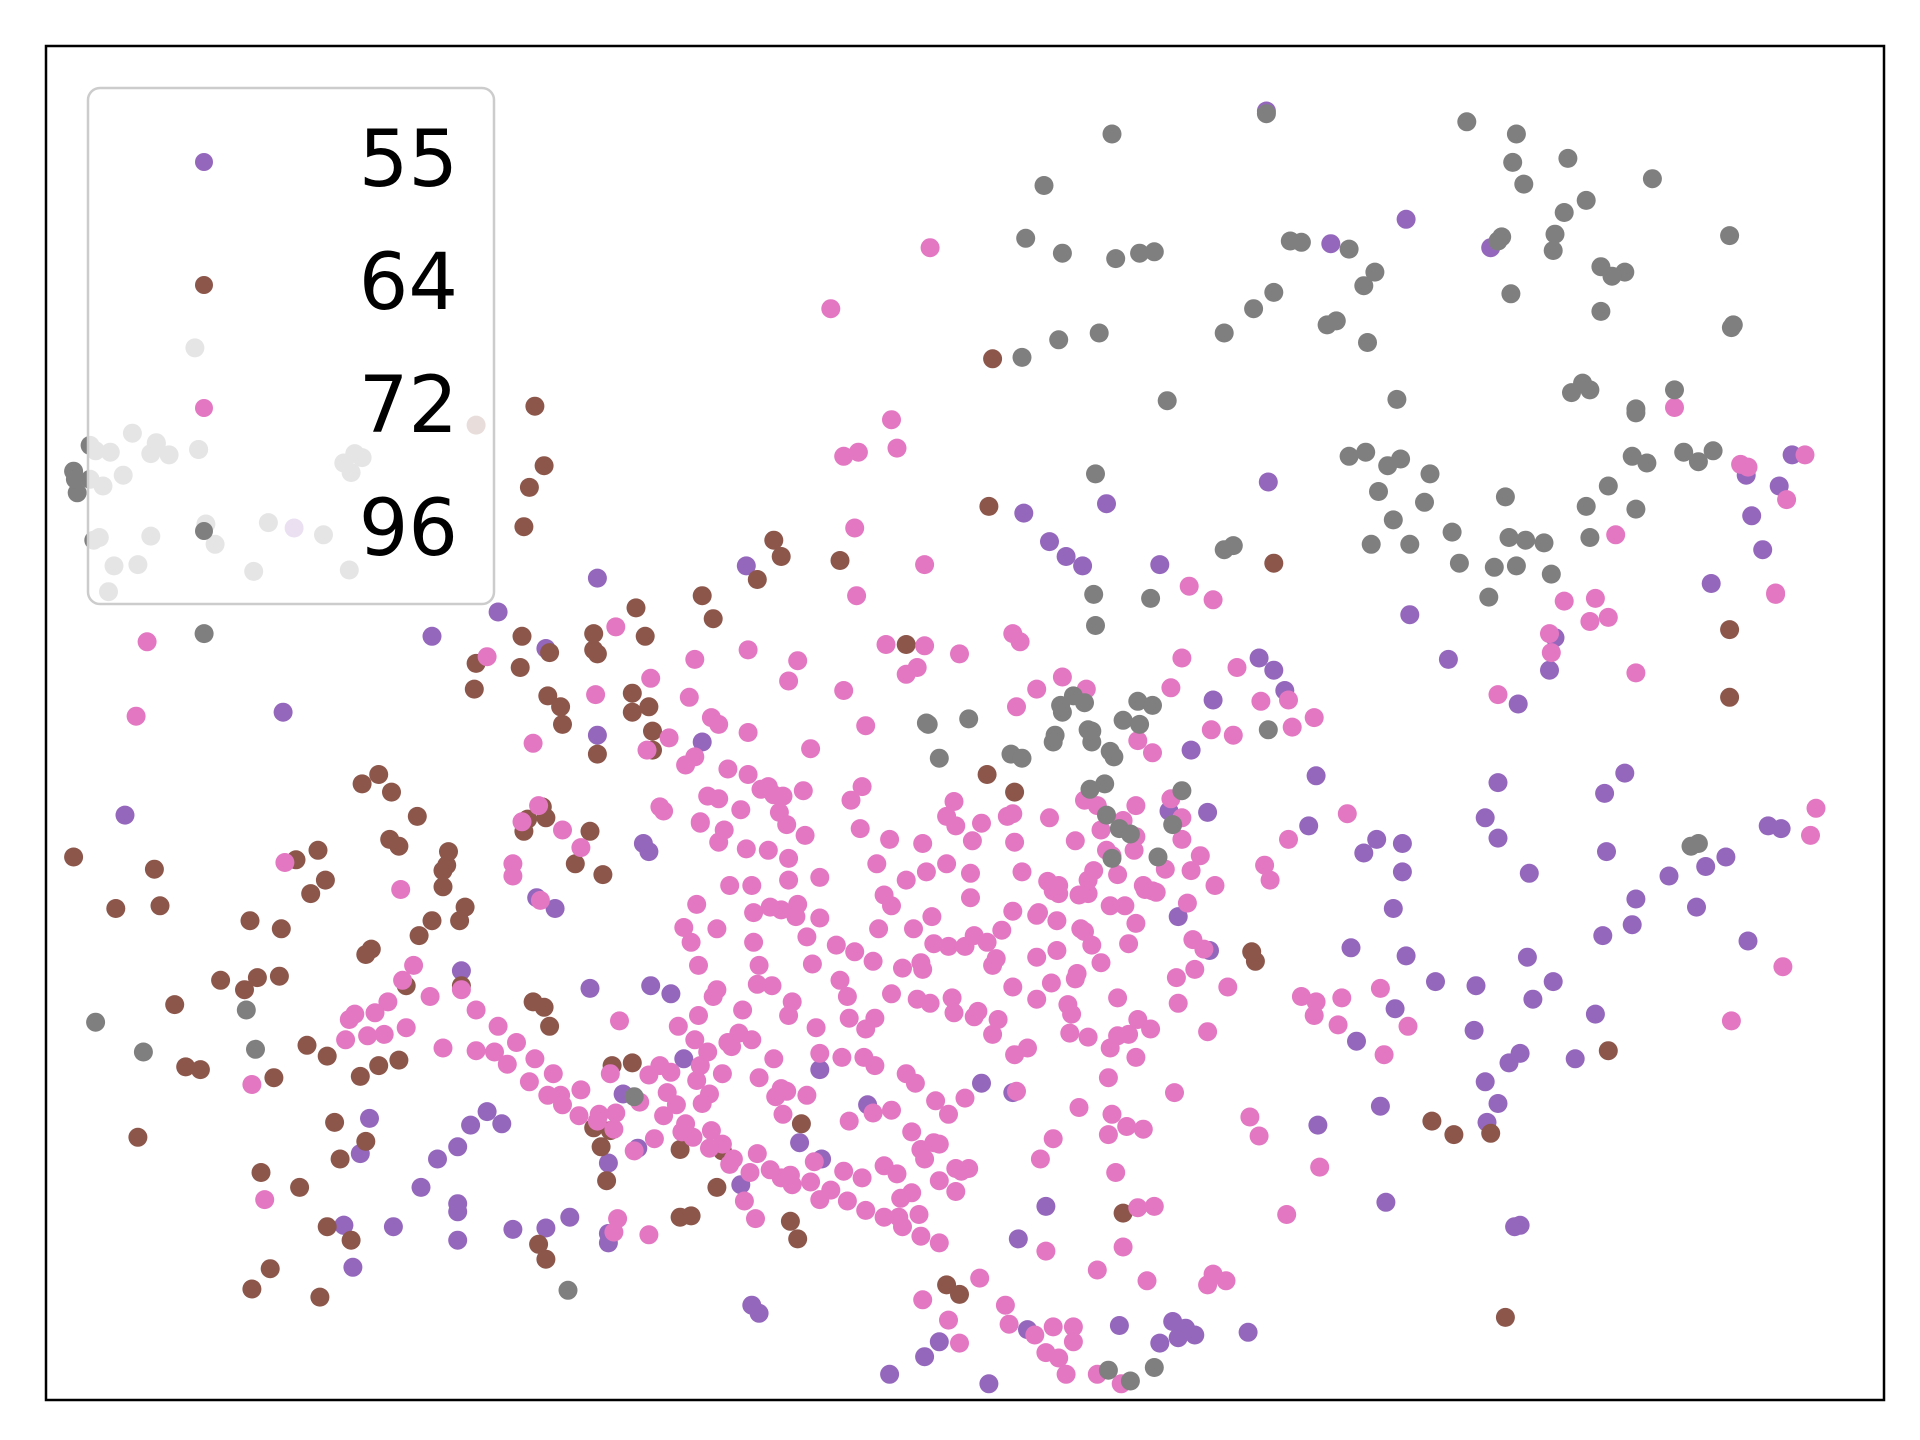 The image size is (1920, 1440). I want to click on legend-item-55: 55, so click(326, 160).